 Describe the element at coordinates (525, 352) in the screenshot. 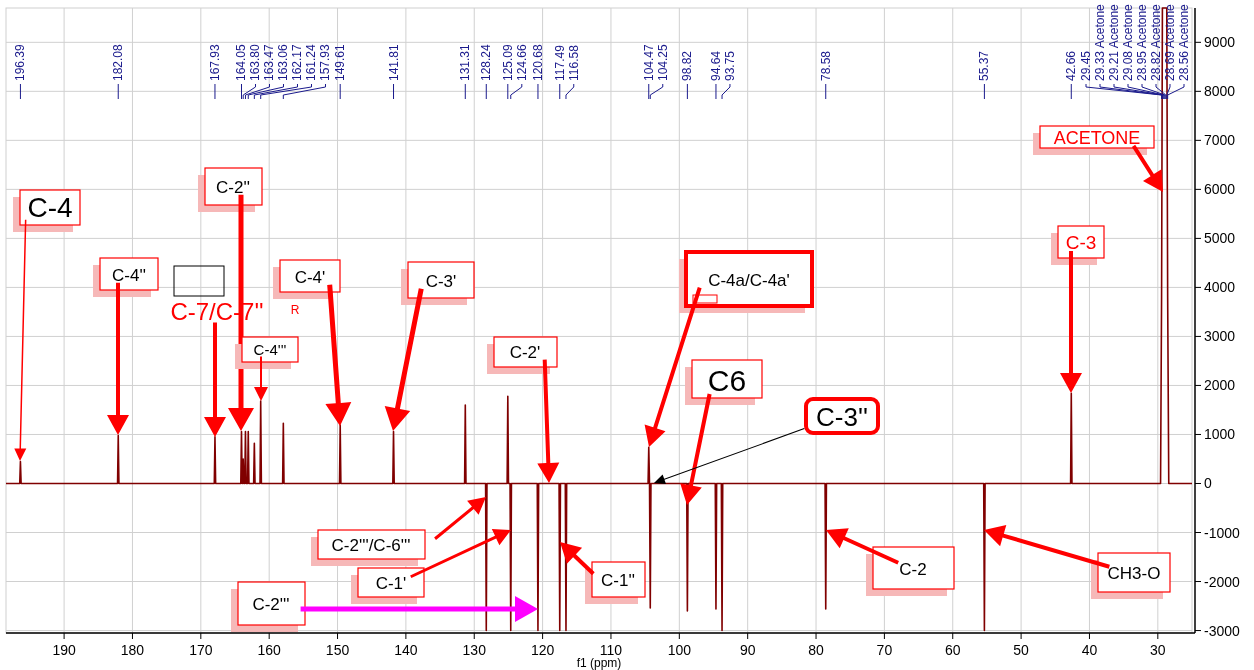

I see `annotation: C-2'` at that location.